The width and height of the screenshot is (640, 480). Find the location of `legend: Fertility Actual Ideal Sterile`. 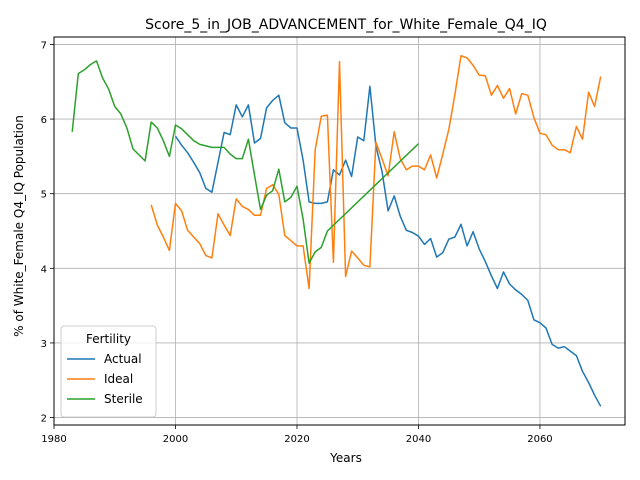

legend: Fertility Actual Ideal Sterile is located at coordinates (108, 371).